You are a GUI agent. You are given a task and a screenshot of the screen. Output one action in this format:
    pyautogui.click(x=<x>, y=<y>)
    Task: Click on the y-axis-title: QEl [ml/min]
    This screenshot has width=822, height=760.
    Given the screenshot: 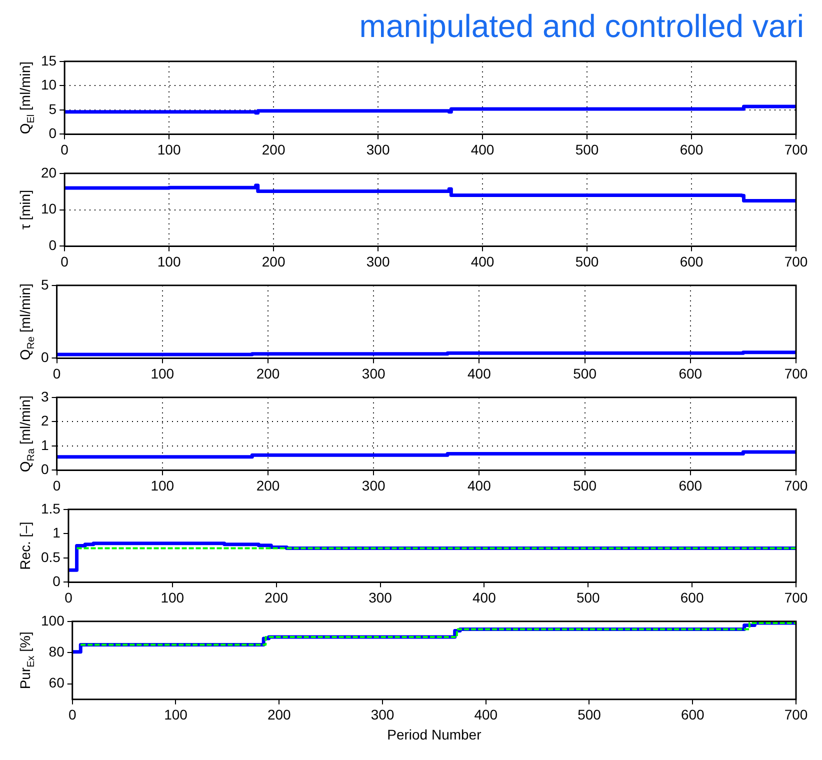 What is the action you would take?
    pyautogui.click(x=26, y=97)
    